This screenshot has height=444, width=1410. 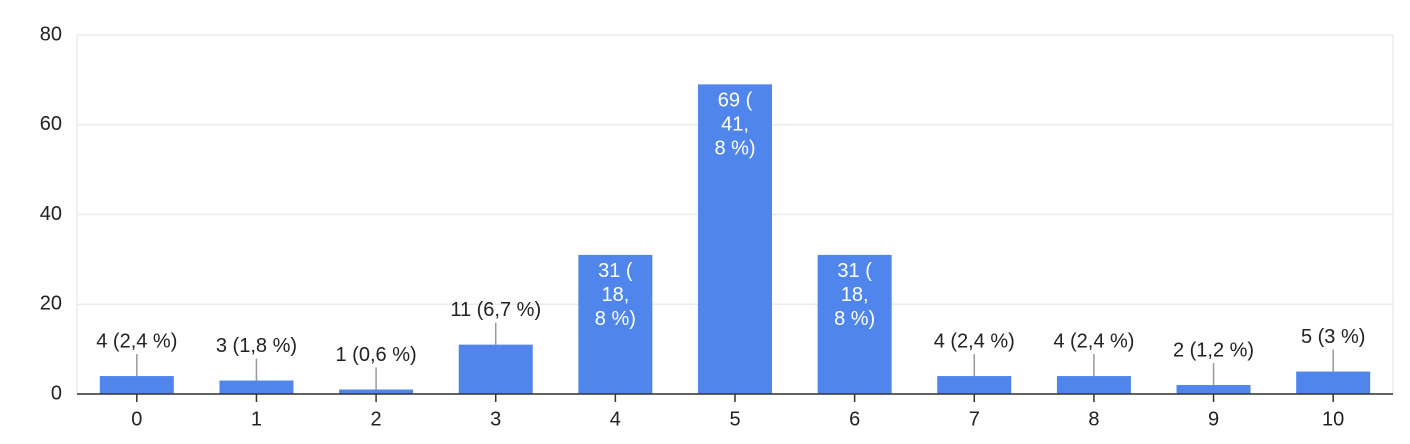 What do you see at coordinates (256, 346) in the screenshot?
I see `value-label: 3 (1,8 %)` at bounding box center [256, 346].